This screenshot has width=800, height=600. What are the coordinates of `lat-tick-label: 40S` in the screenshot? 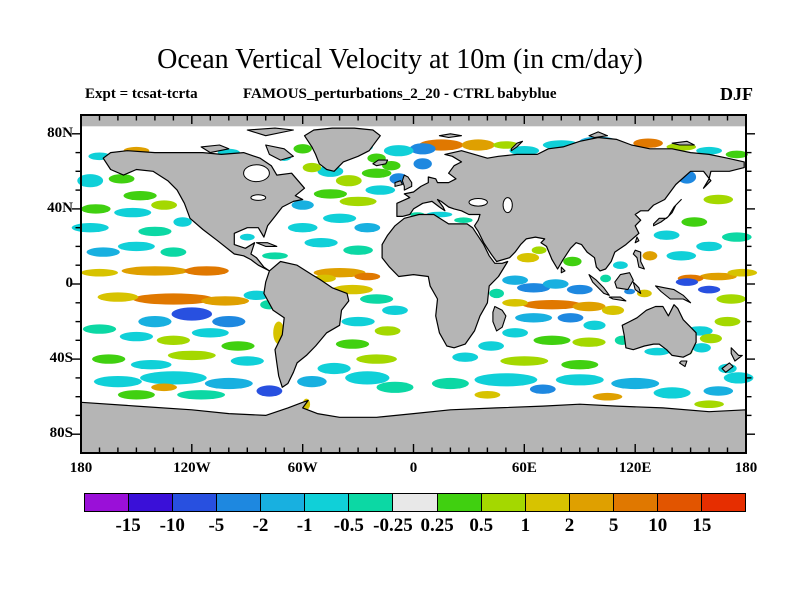 It's located at (61, 358).